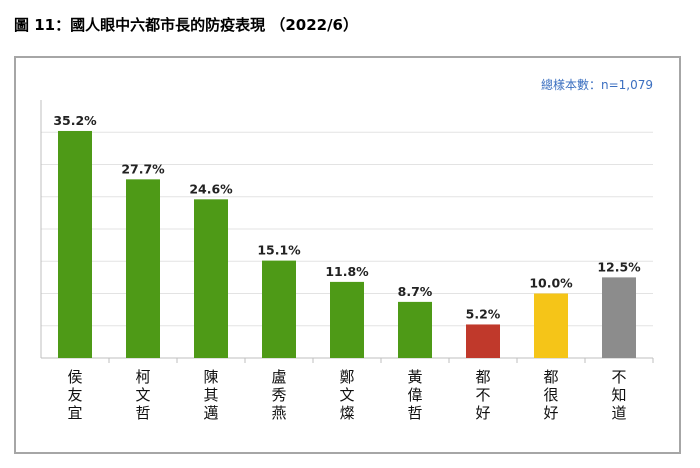 This screenshot has height=468, width=700. Describe the element at coordinates (483, 313) in the screenshot. I see `data-label: 5.2%` at that location.